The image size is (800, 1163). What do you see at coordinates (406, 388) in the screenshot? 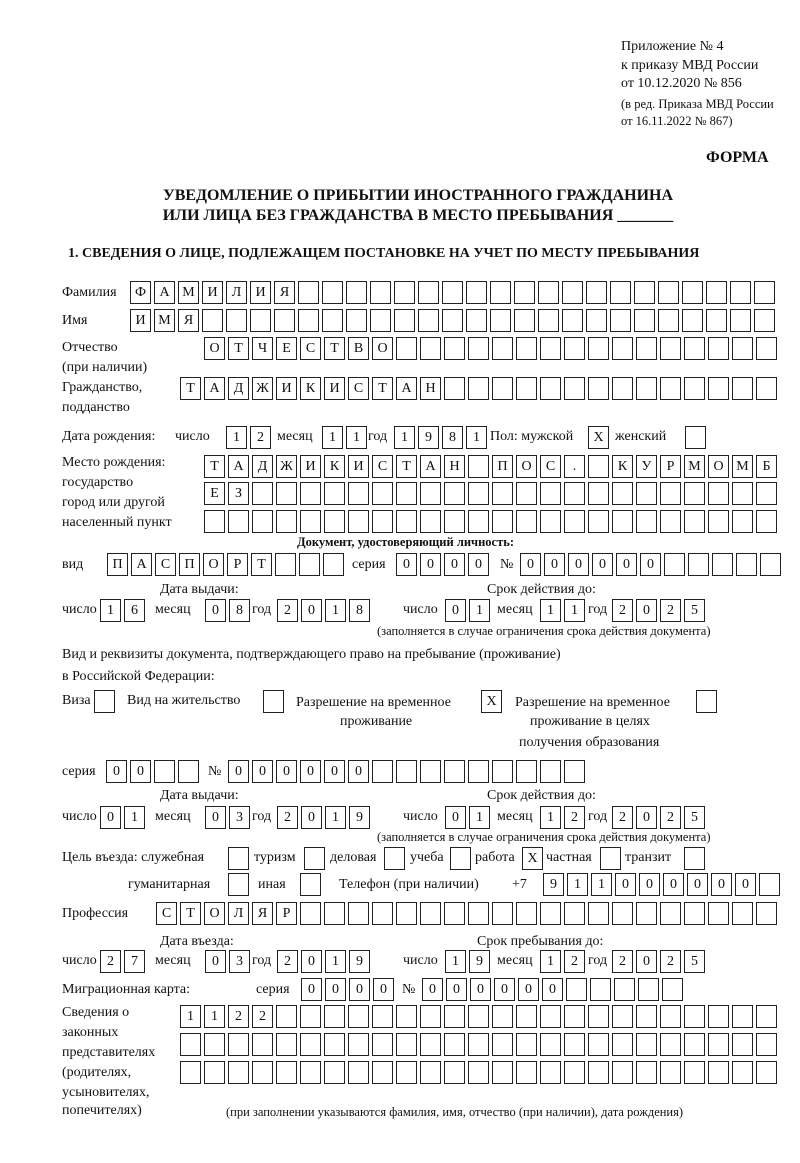
I see `citizenship-cell: А` at bounding box center [406, 388].